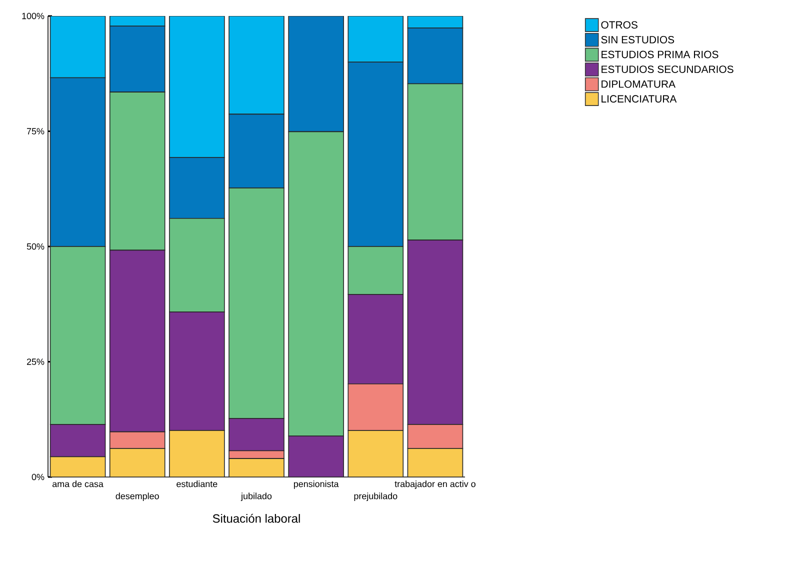 The image size is (809, 564). I want to click on y-tick-label: 50%, so click(35, 246).